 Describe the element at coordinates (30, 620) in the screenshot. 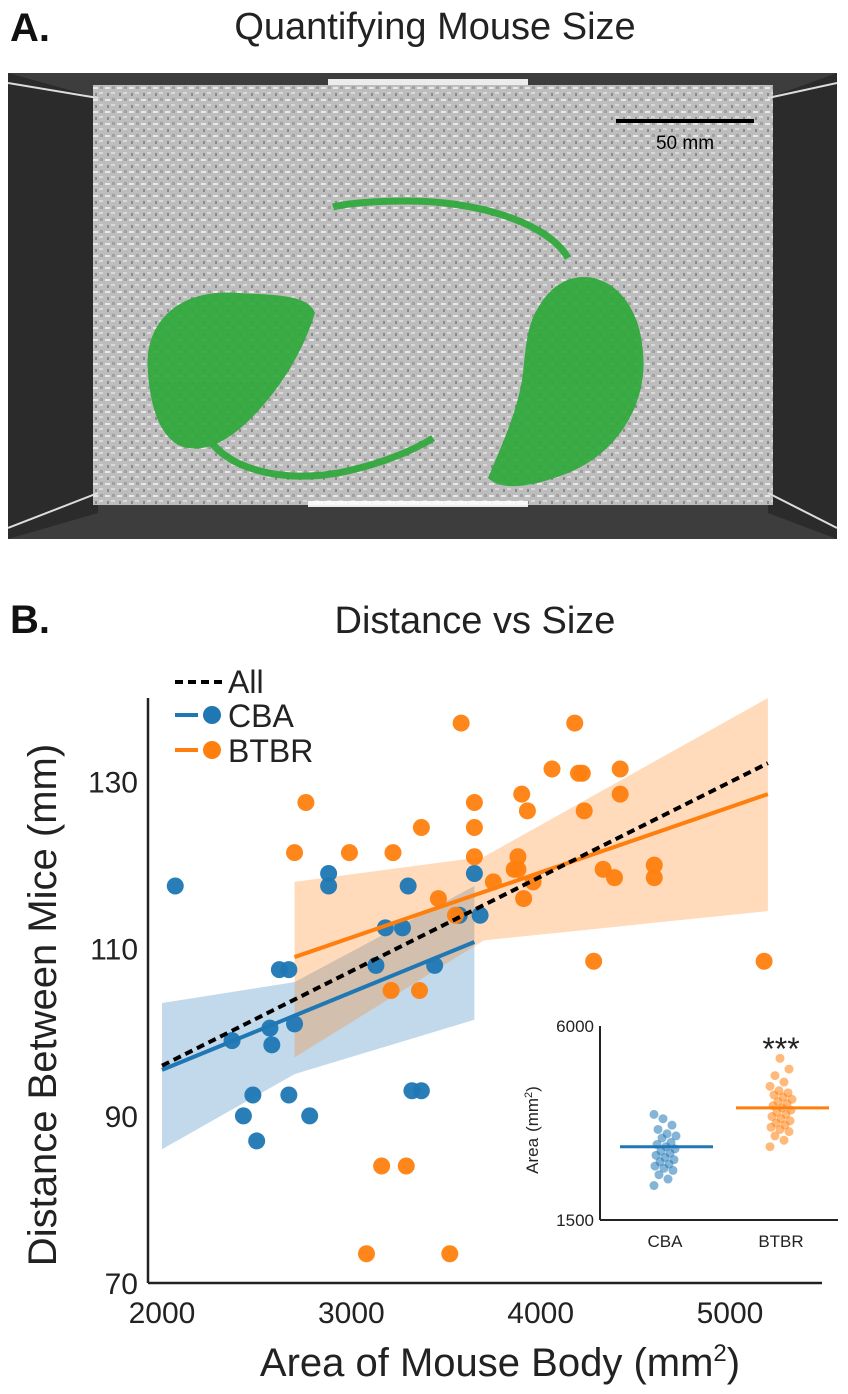

I see `panel-b-letter: B.` at that location.